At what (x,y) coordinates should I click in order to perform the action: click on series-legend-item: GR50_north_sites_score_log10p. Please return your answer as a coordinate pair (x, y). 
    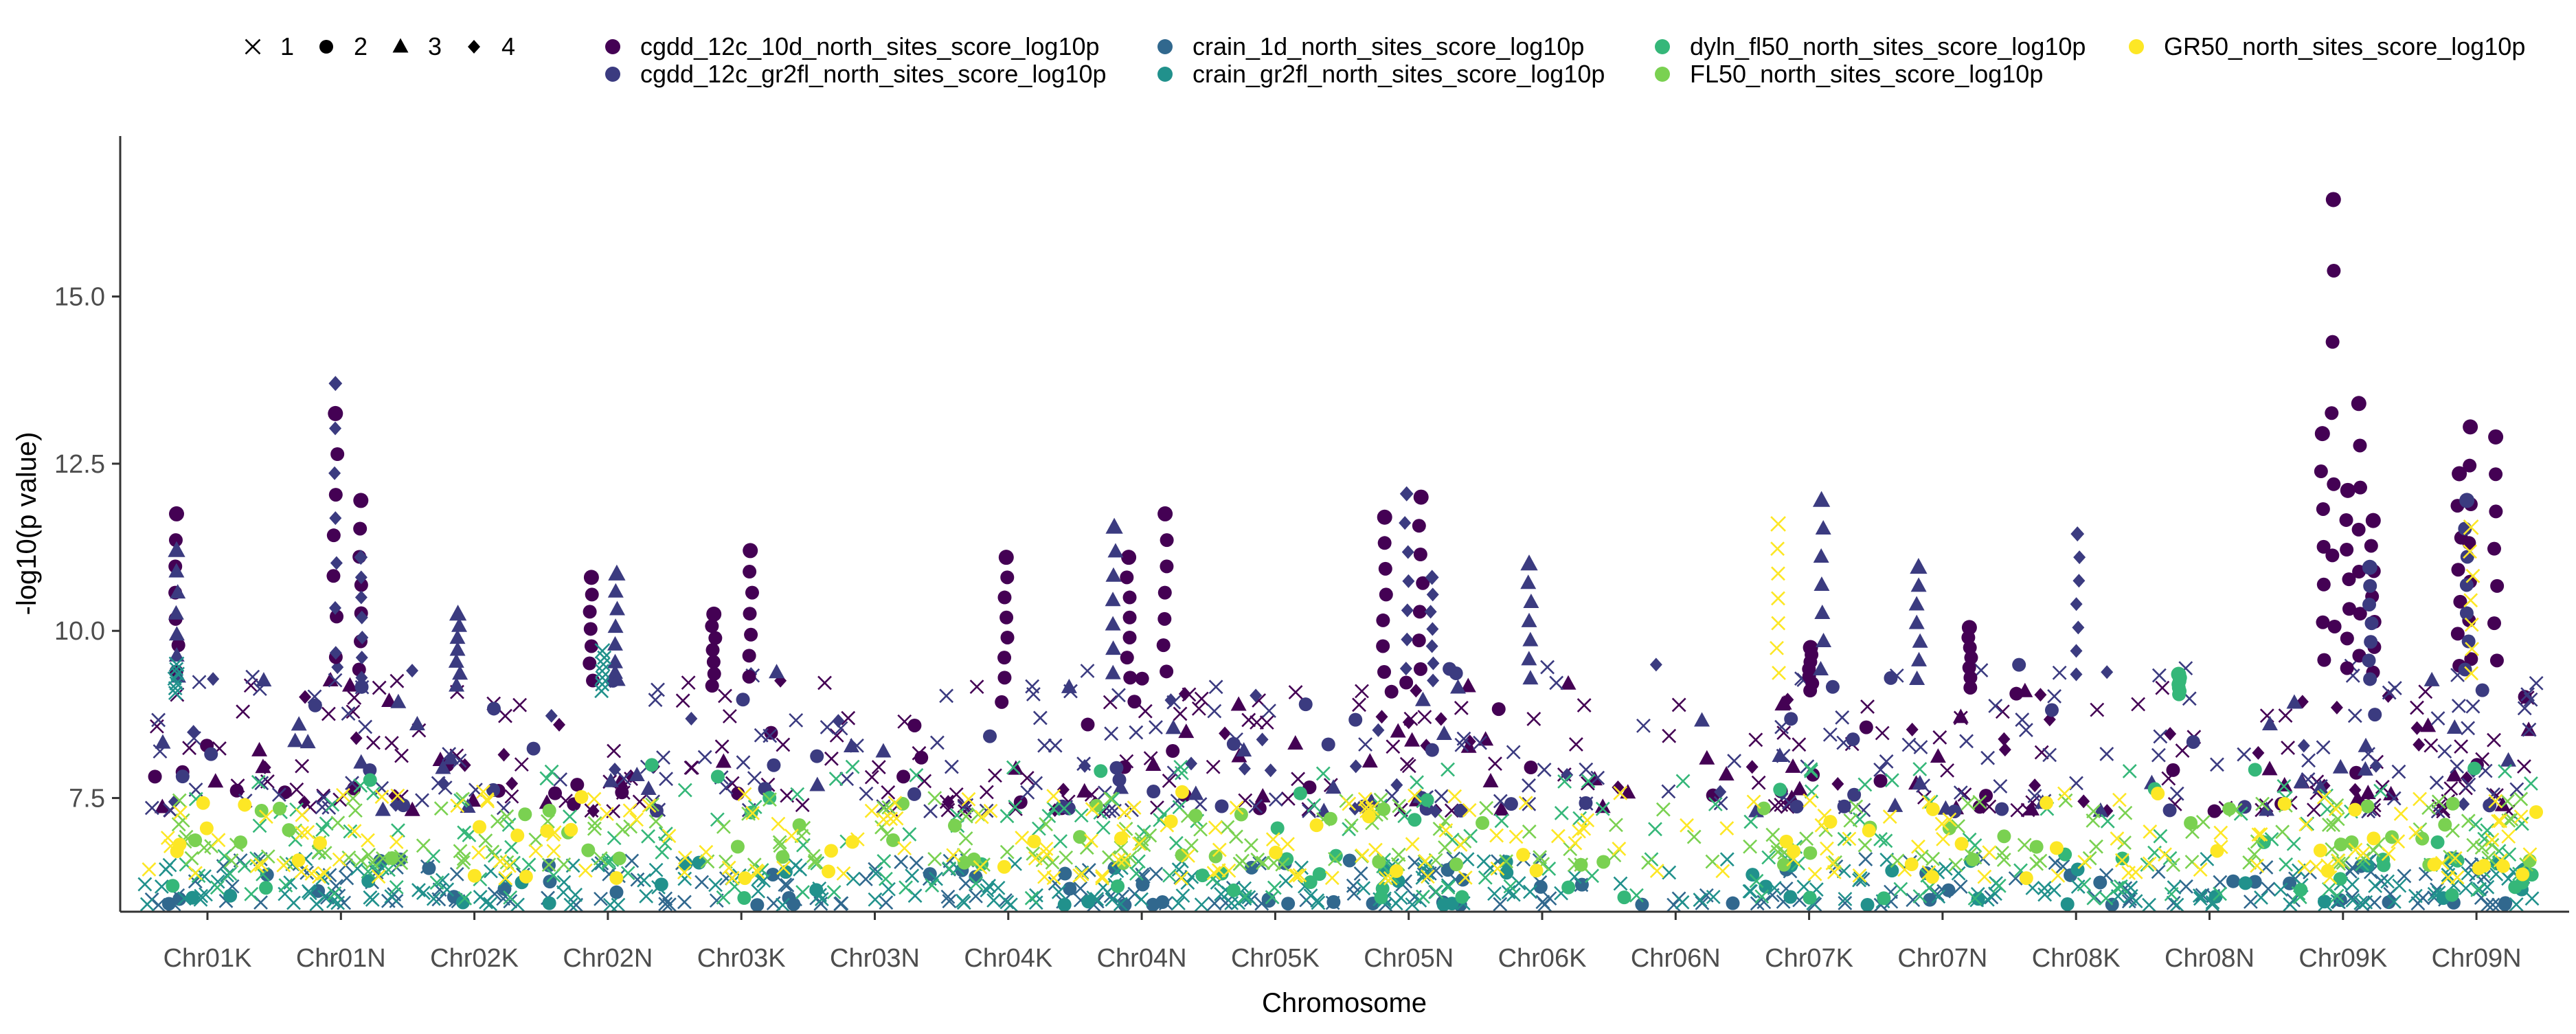
    Looking at the image, I should click on (2327, 46).